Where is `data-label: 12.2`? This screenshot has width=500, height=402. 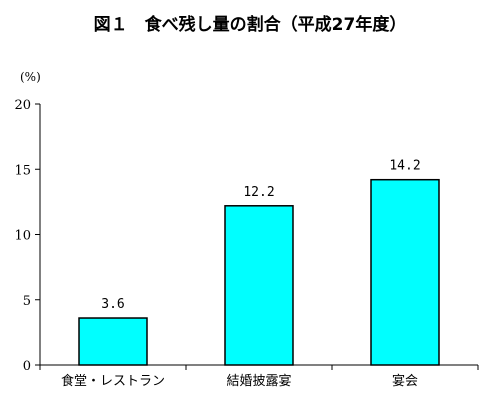 data-label: 12.2 is located at coordinates (258, 192).